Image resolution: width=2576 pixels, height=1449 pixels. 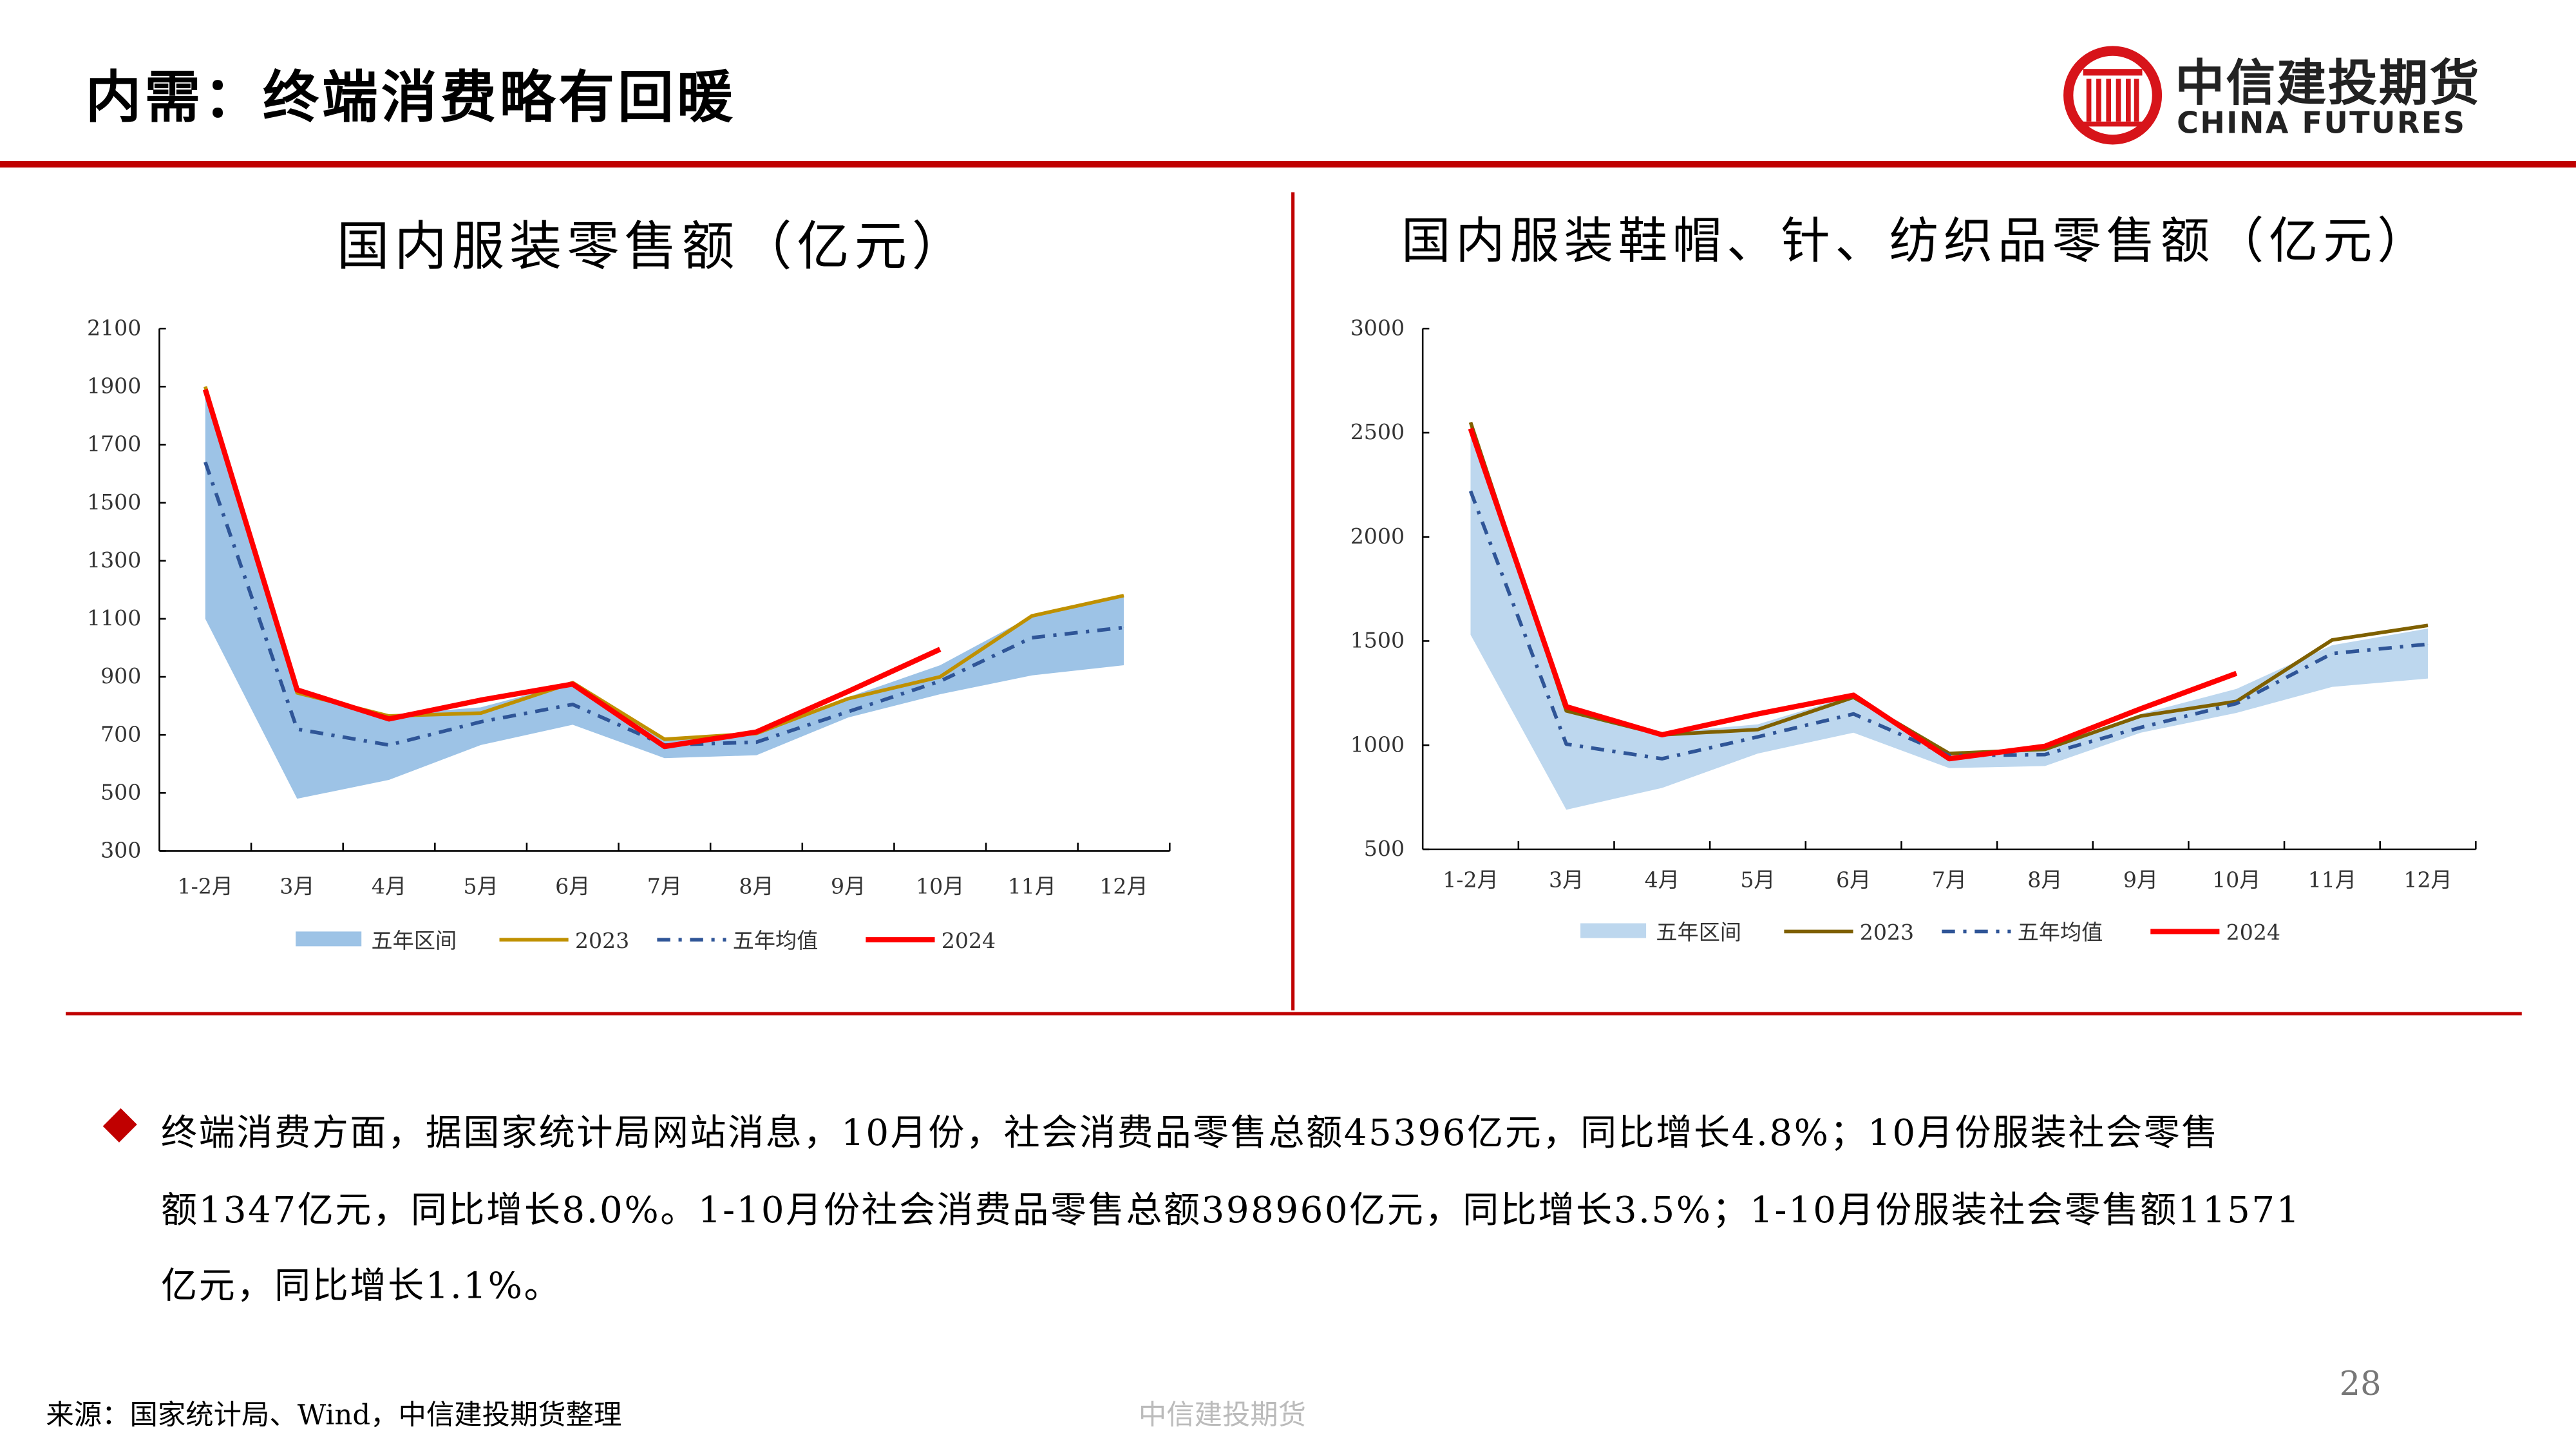 I want to click on body-line-3: 亿元，同比增长1.1%。, so click(x=361, y=1287).